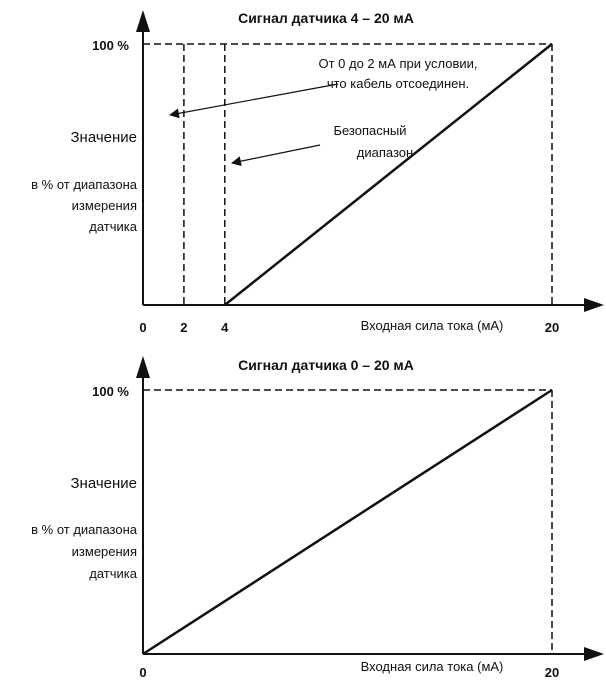  What do you see at coordinates (397, 63) in the screenshot?
I see `chart1-annotation-1-line-1: От 0 до 2 мА при условии,` at bounding box center [397, 63].